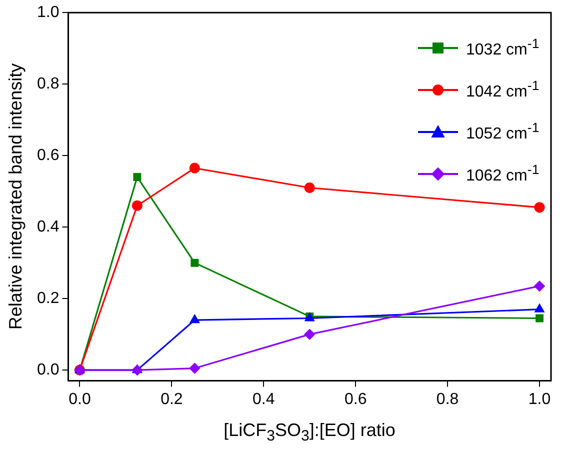 This screenshot has width=565, height=454. Describe the element at coordinates (503, 90) in the screenshot. I see `legend-label: 1042 cm$^{-1}$` at that location.